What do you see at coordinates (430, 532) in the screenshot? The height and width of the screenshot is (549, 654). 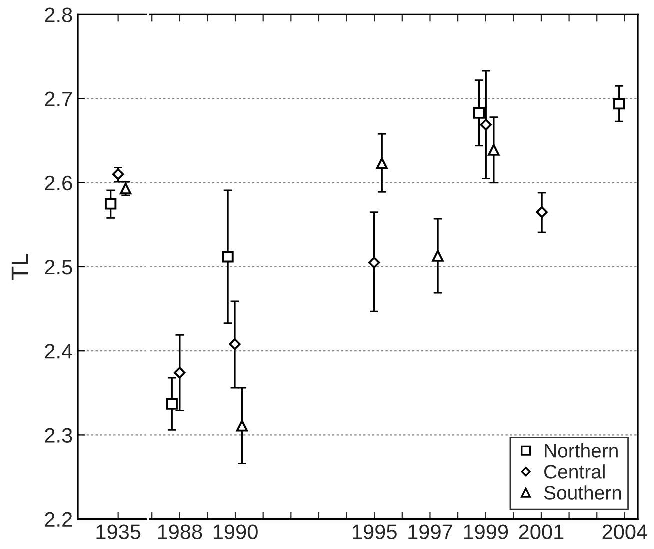 I see `x-tick-label: 1997` at bounding box center [430, 532].